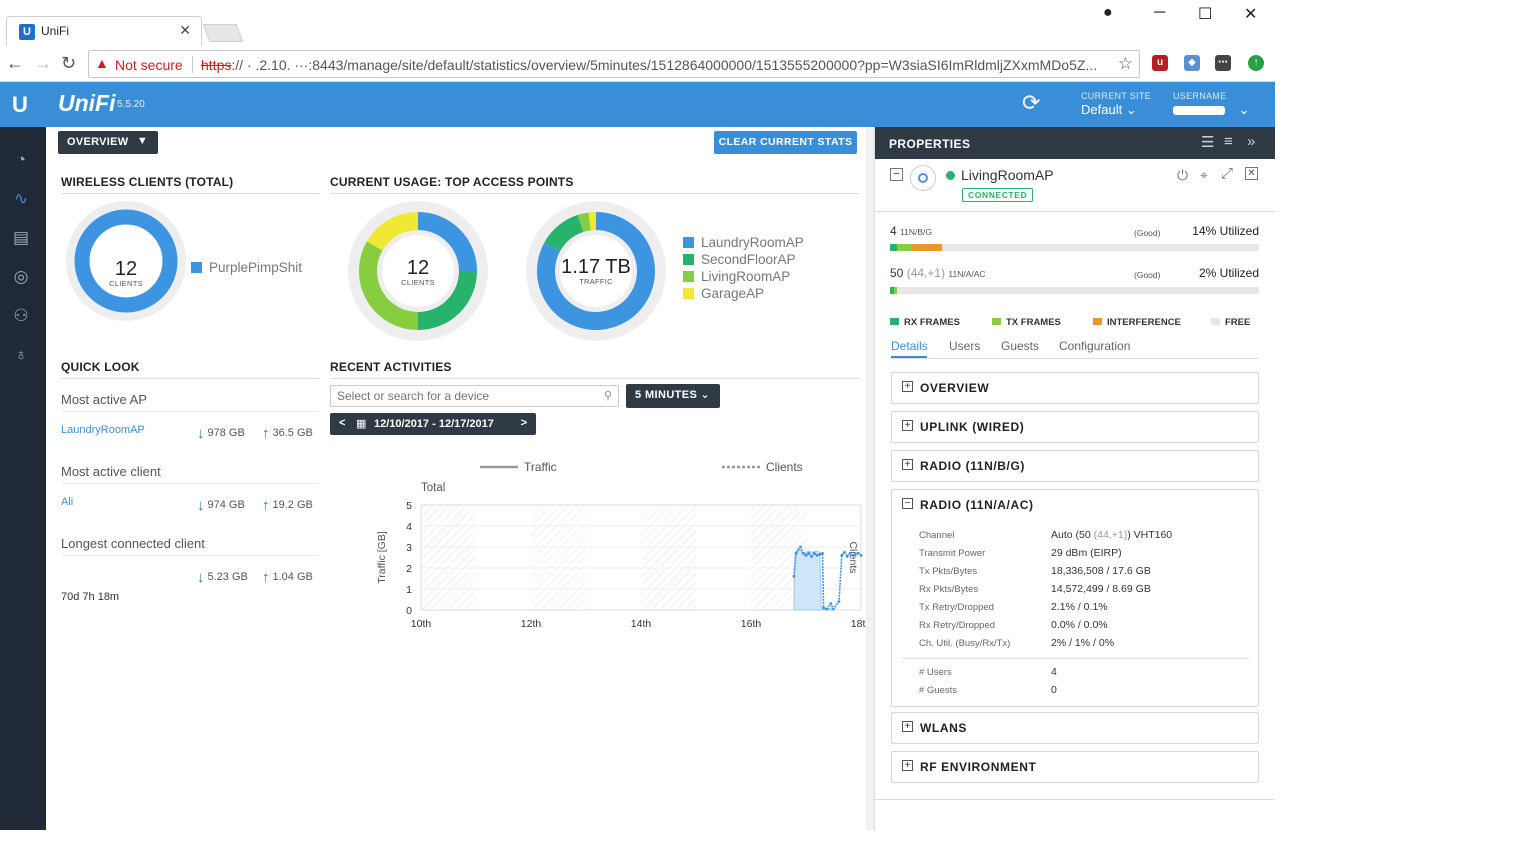 This screenshot has width=1536, height=864. What do you see at coordinates (1147, 233) in the screenshot?
I see `radio-ng-quality: (Good)` at bounding box center [1147, 233].